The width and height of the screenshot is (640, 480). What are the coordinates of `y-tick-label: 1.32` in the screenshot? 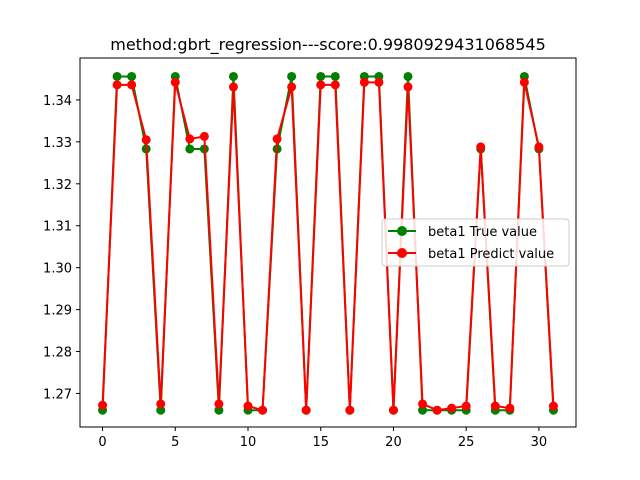 It's located at (57, 185).